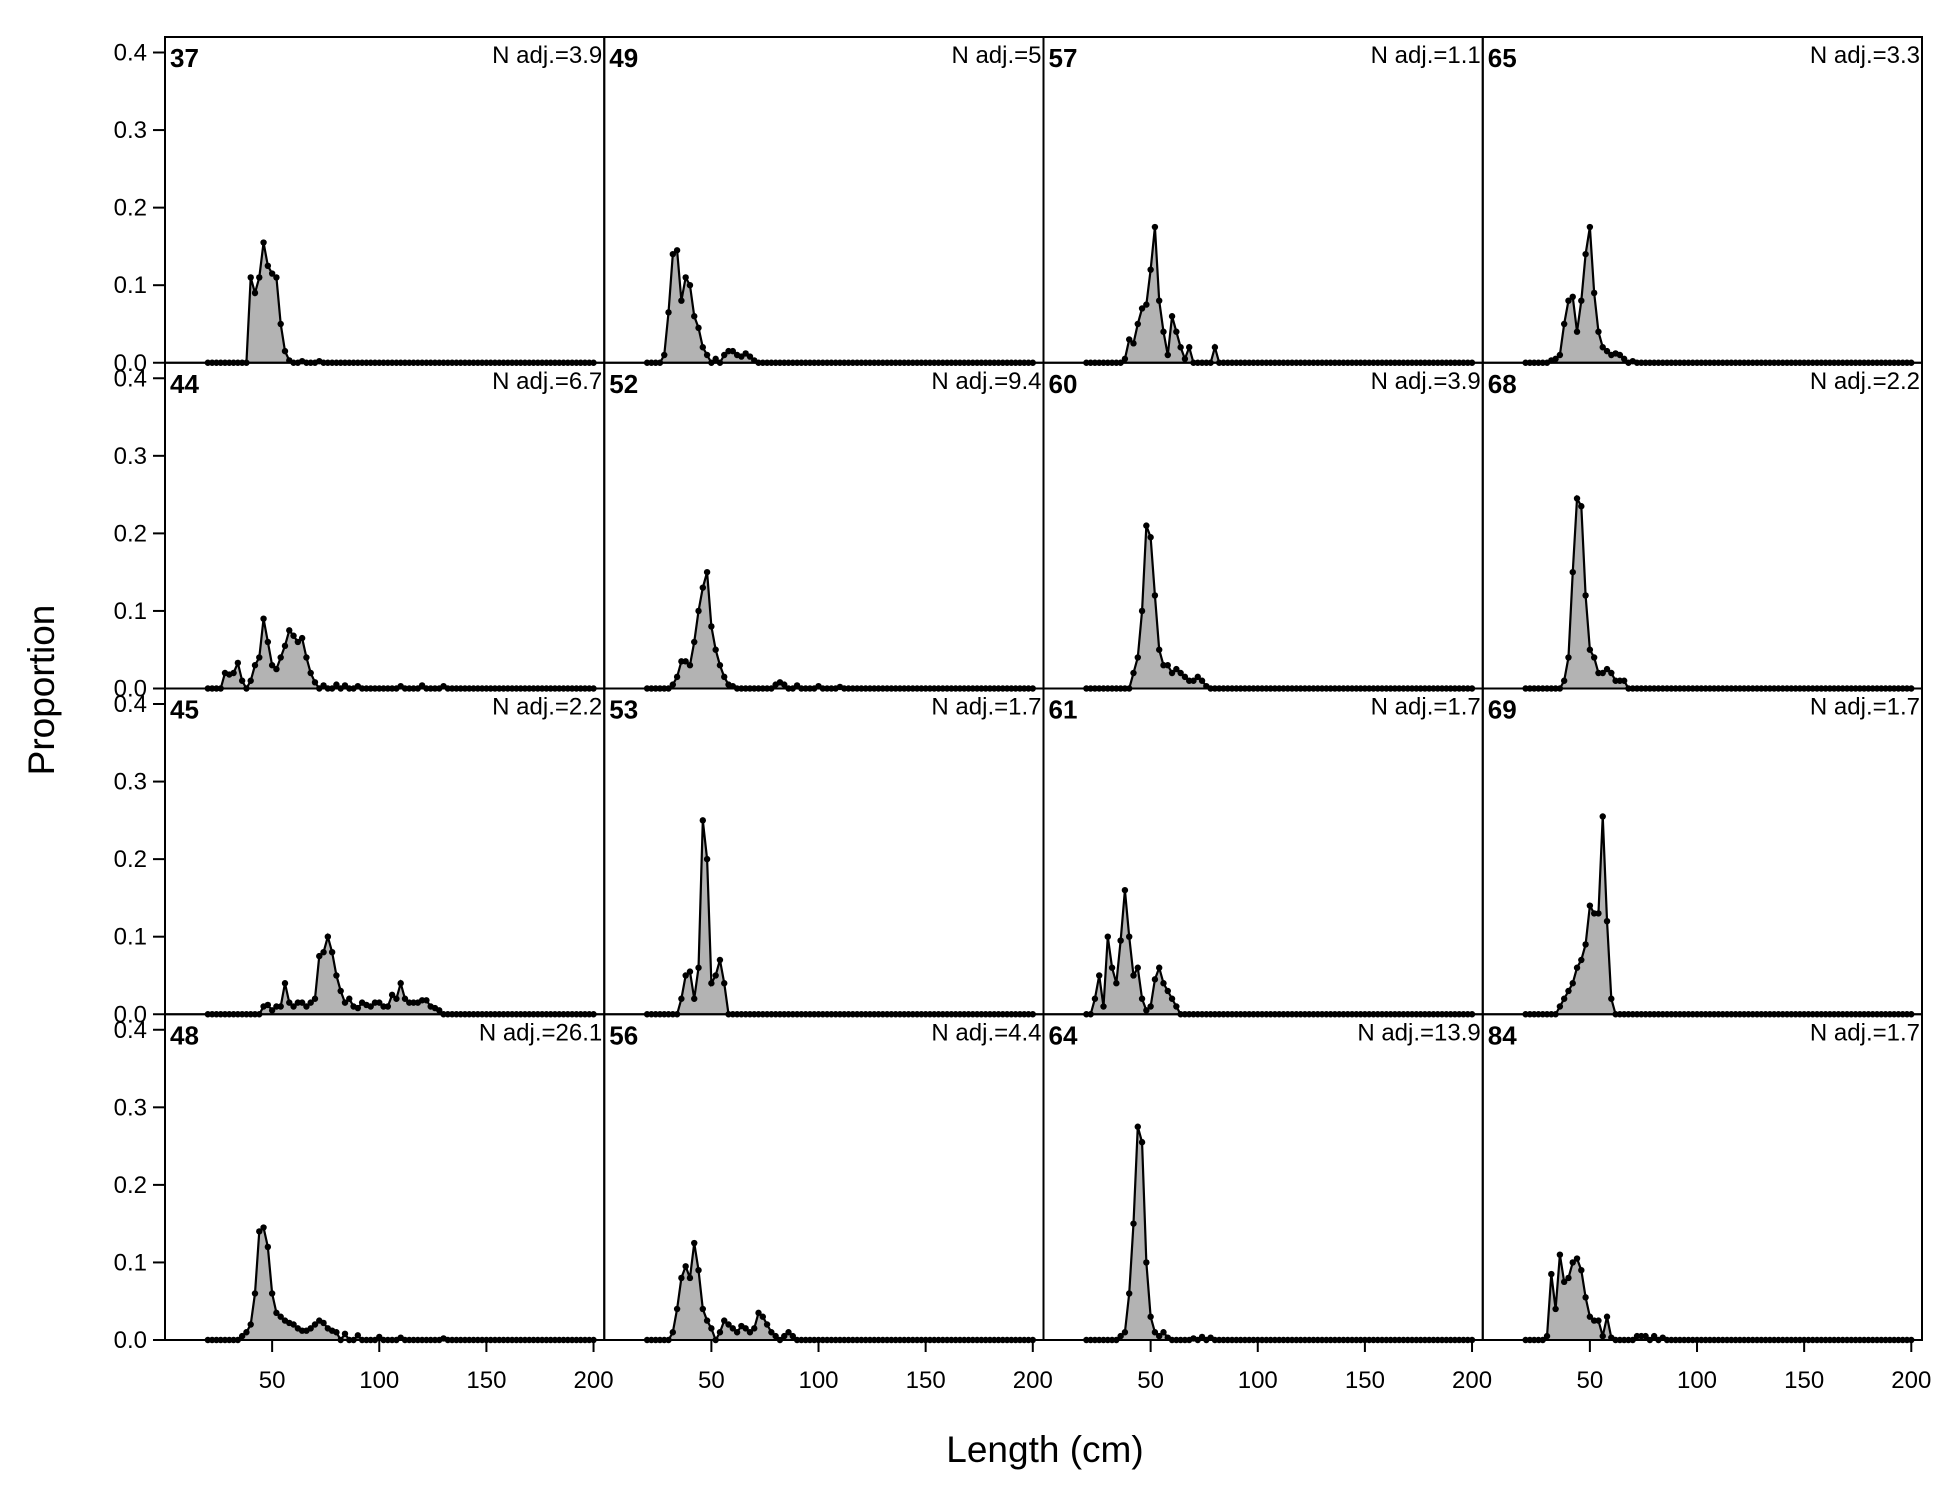 The image size is (1950, 1505). Describe the element at coordinates (1502, 1035) in the screenshot. I see `panel-label: 84` at that location.